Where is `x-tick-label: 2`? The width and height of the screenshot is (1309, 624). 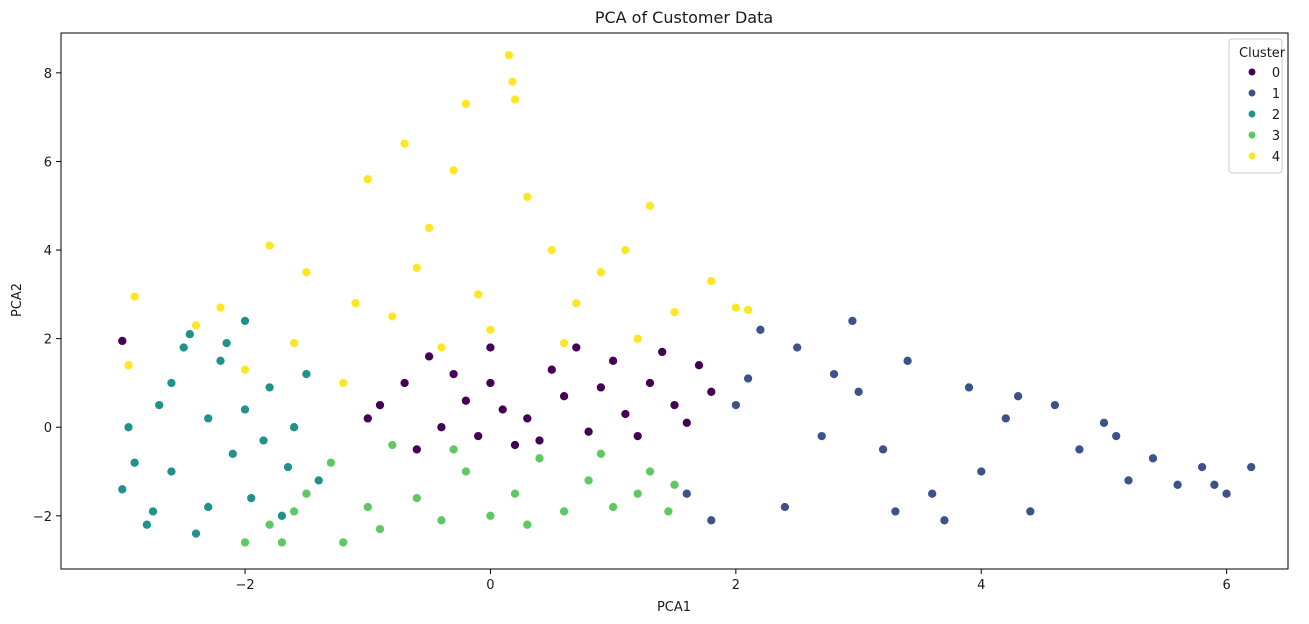
x-tick-label: 2 is located at coordinates (736, 585).